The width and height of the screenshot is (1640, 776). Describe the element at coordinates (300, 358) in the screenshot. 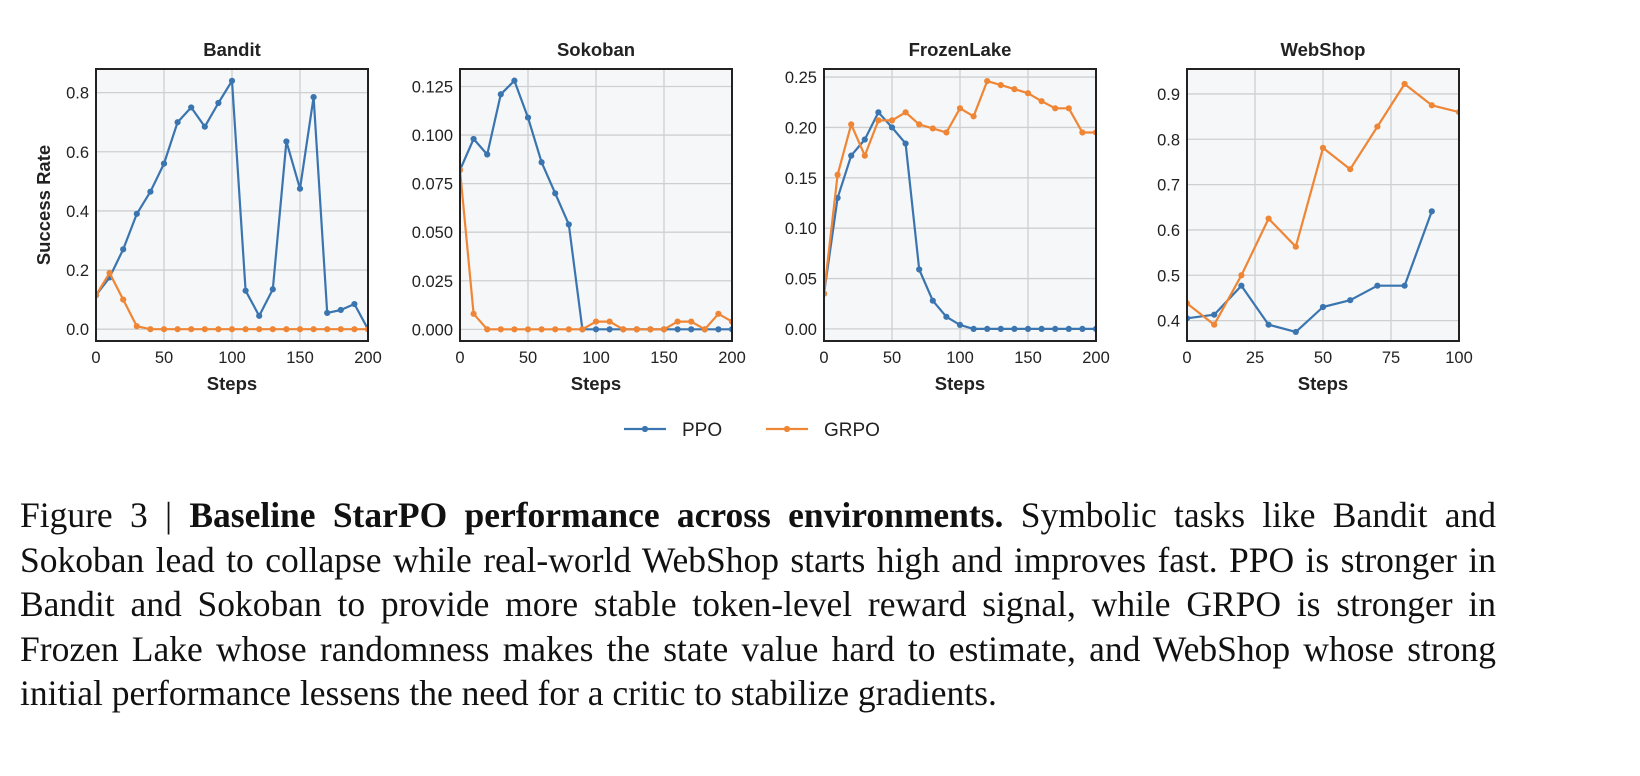

I see `x-tick-label: 150` at that location.